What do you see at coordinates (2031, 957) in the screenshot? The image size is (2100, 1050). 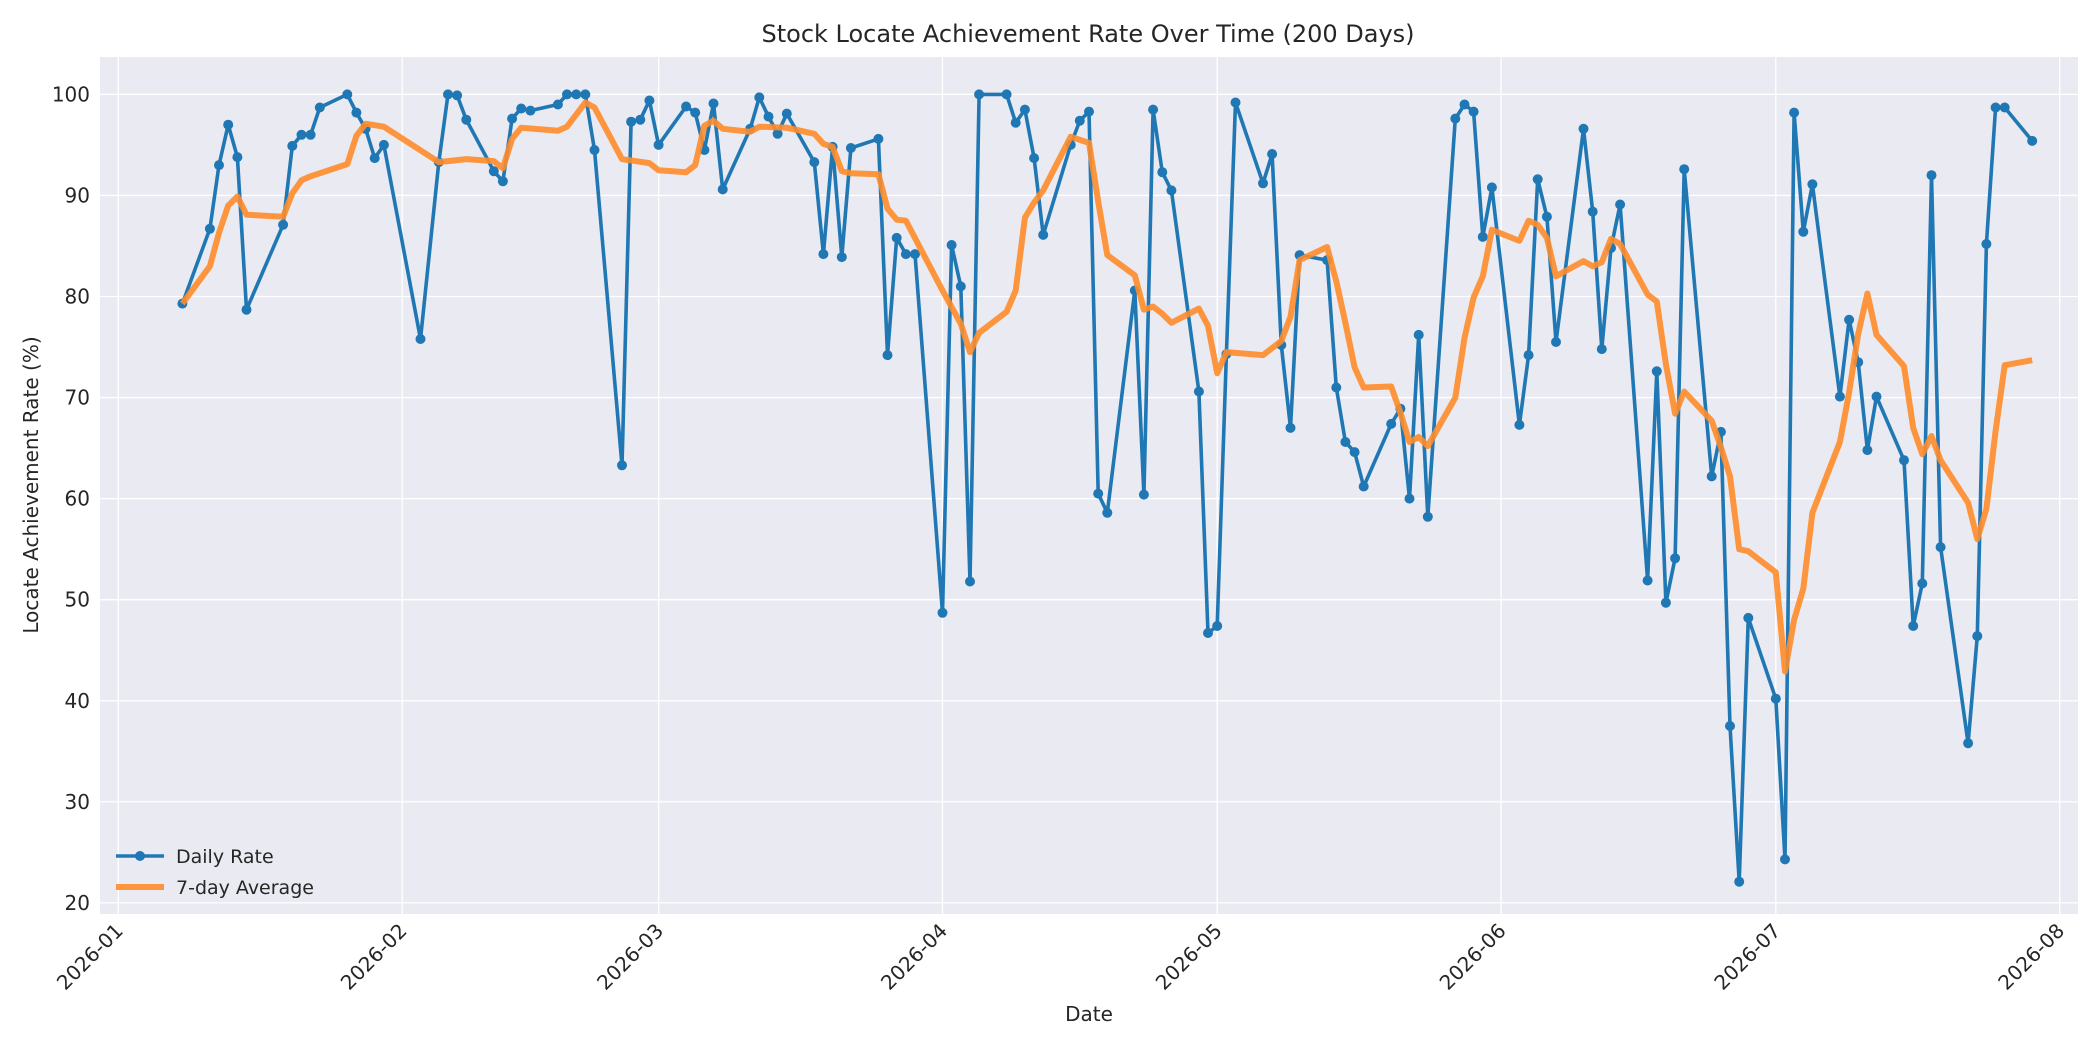 I see `x-tick-label: 2026-08` at bounding box center [2031, 957].